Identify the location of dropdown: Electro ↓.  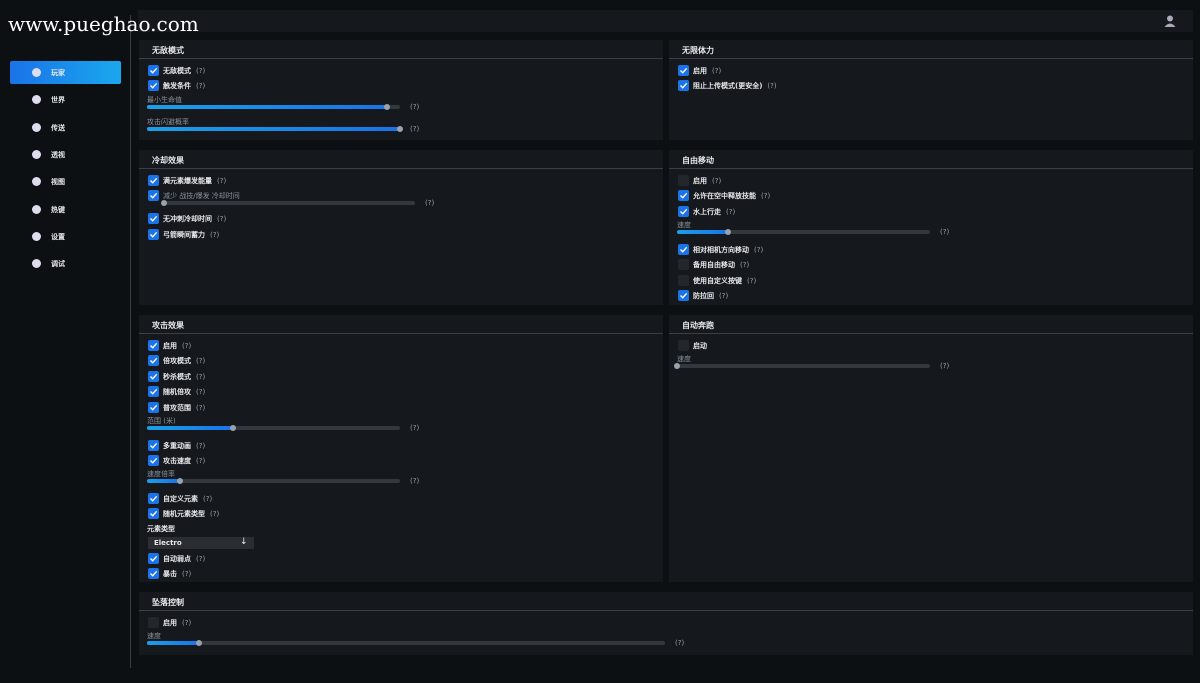
(201, 542).